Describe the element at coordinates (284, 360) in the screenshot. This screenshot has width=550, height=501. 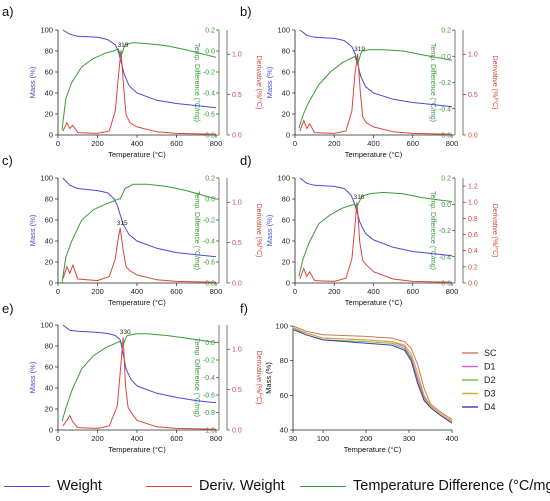
I see `y-tick-label: 80` at that location.